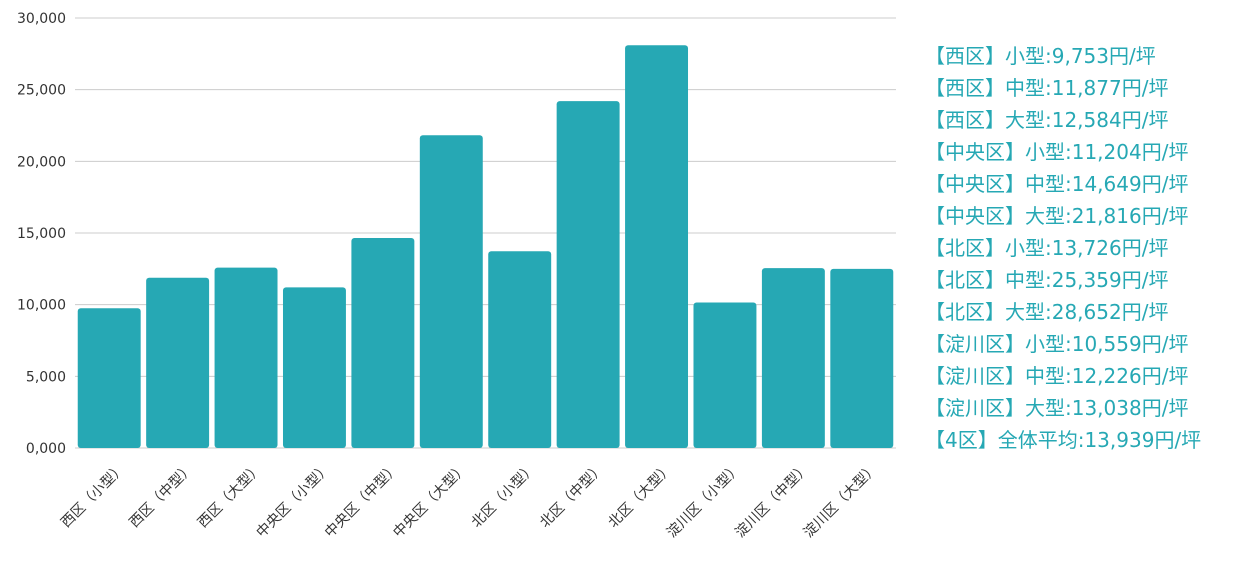 This screenshot has height=569, width=1245. I want to click on y-axis-ticks: 0,000 5,000 10,000 15,000 20,000 25,000 30,000, so click(41, 234).